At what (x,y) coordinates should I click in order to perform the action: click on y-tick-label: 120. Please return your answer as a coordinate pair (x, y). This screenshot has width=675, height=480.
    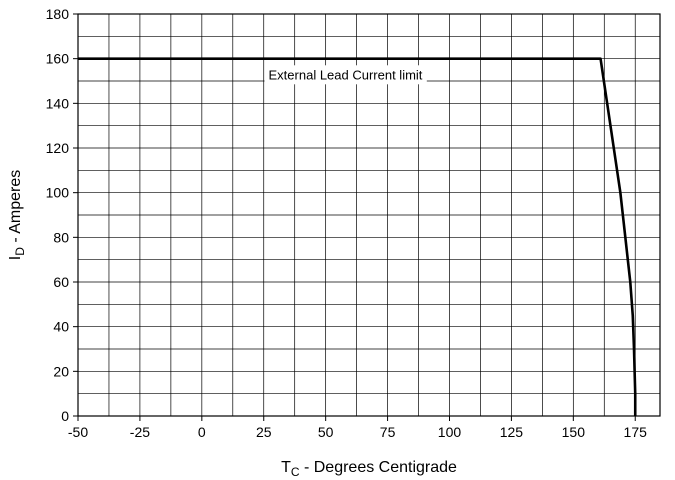
    Looking at the image, I should click on (58, 148).